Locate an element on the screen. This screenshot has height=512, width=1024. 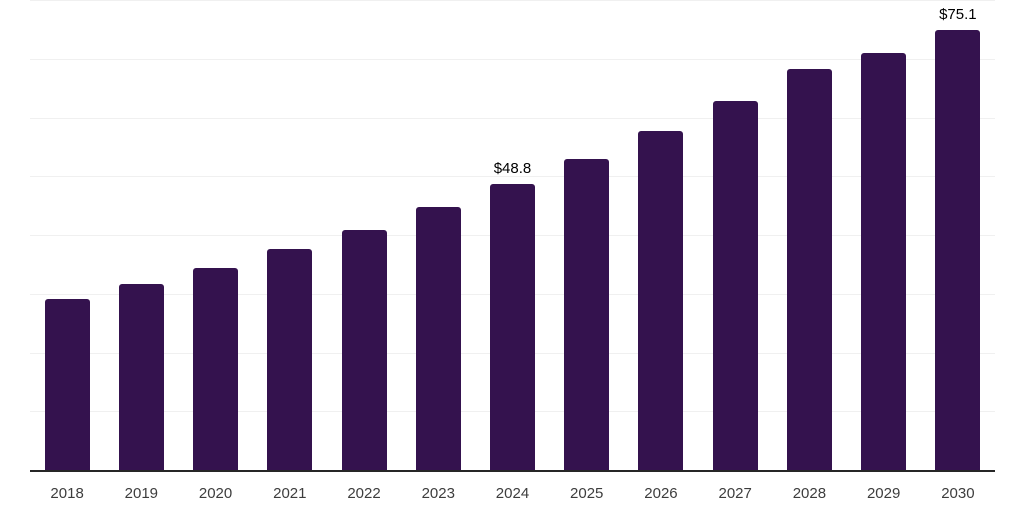
value-label-2030: $75.1 is located at coordinates (958, 14).